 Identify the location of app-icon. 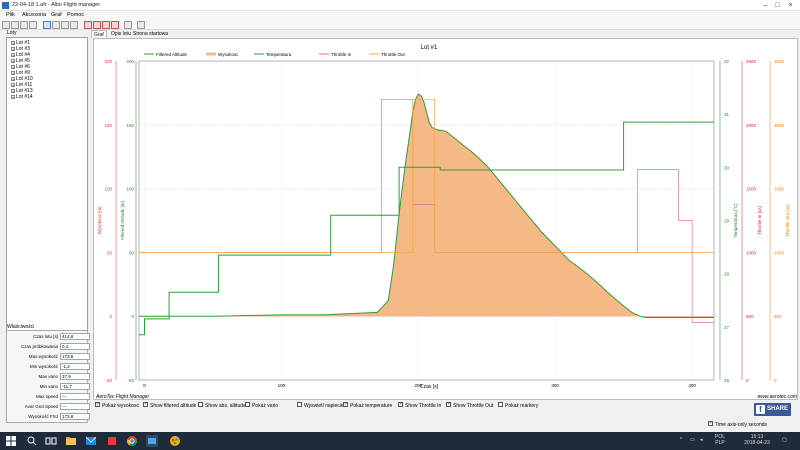
(112, 441).